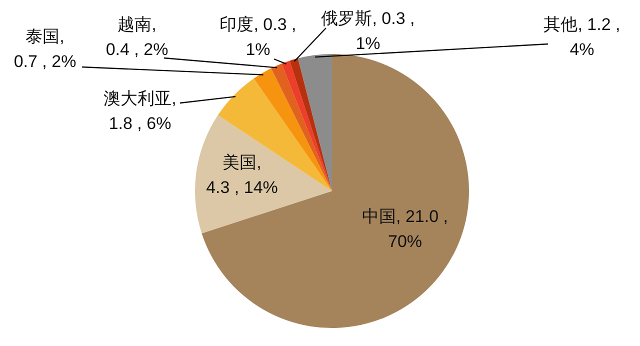 The height and width of the screenshot is (346, 640). What do you see at coordinates (140, 111) in the screenshot?
I see `slice-label: 澳大利亚, 1.8 , 6%` at bounding box center [140, 111].